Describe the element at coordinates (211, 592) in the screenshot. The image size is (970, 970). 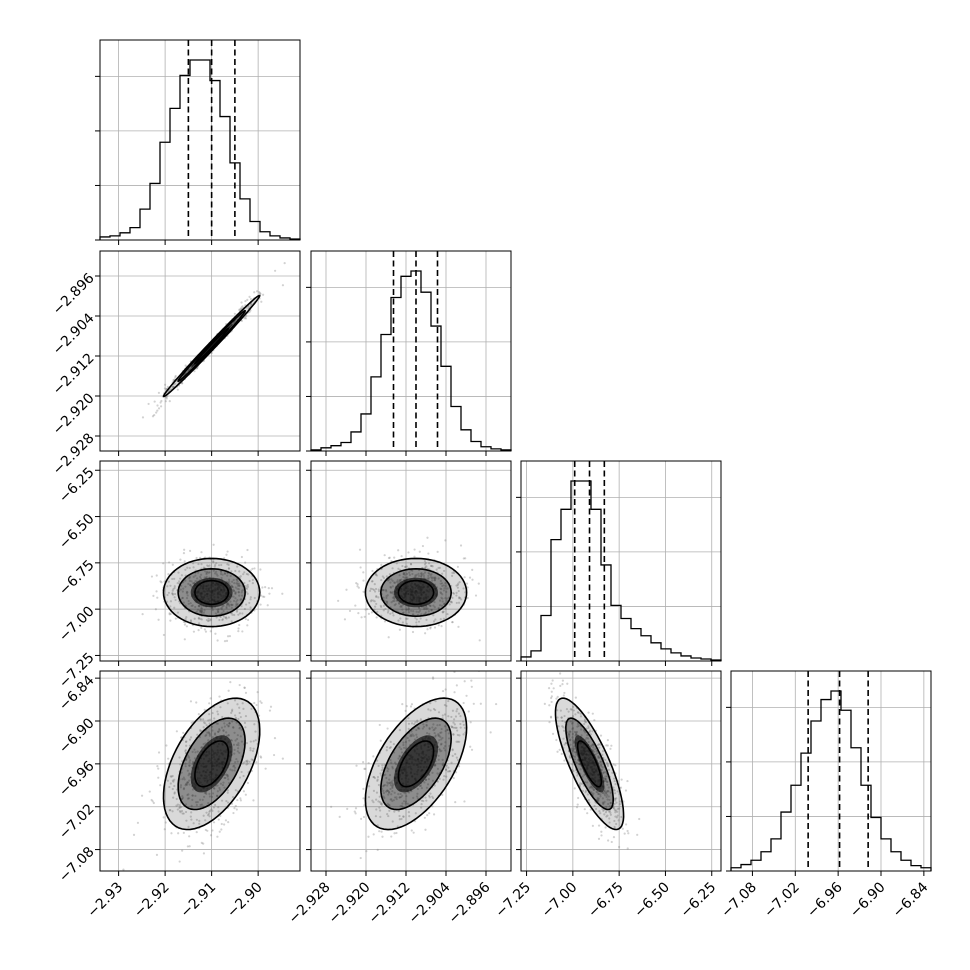
I see `density-fill` at that location.